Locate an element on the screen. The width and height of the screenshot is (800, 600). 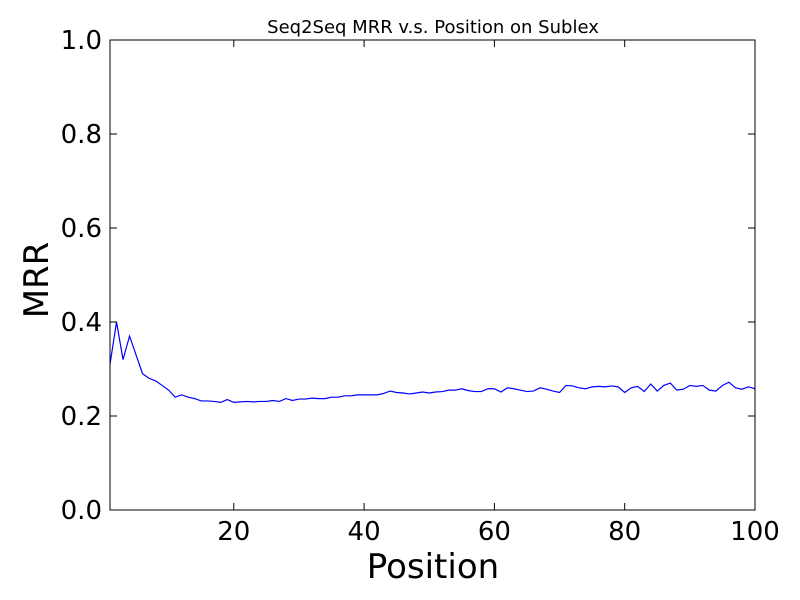
y-tick-label: 0.0 is located at coordinates (81, 511).